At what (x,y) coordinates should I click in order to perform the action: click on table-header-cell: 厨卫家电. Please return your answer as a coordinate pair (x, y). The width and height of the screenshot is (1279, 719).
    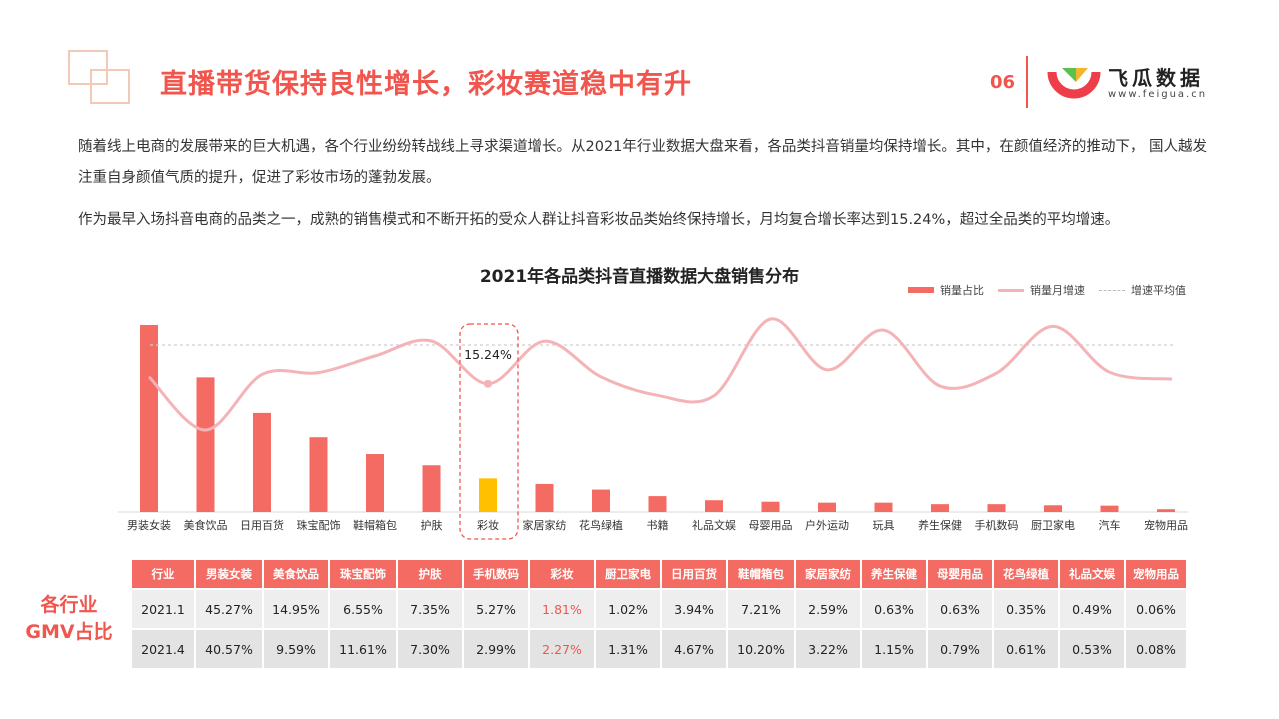
    Looking at the image, I should click on (628, 574).